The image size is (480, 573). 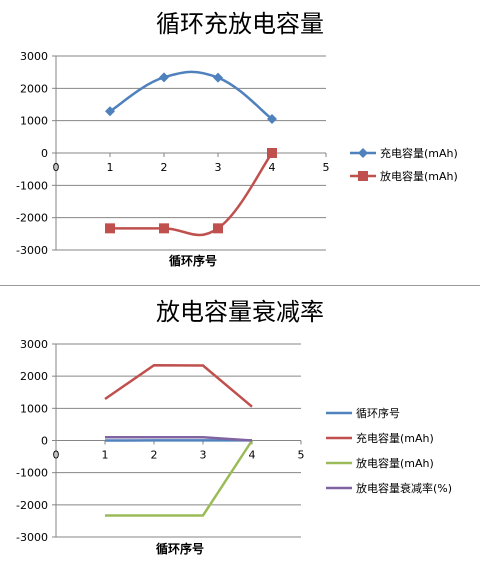 What do you see at coordinates (240, 24) in the screenshot?
I see `chart-title: 循环充放电容量` at bounding box center [240, 24].